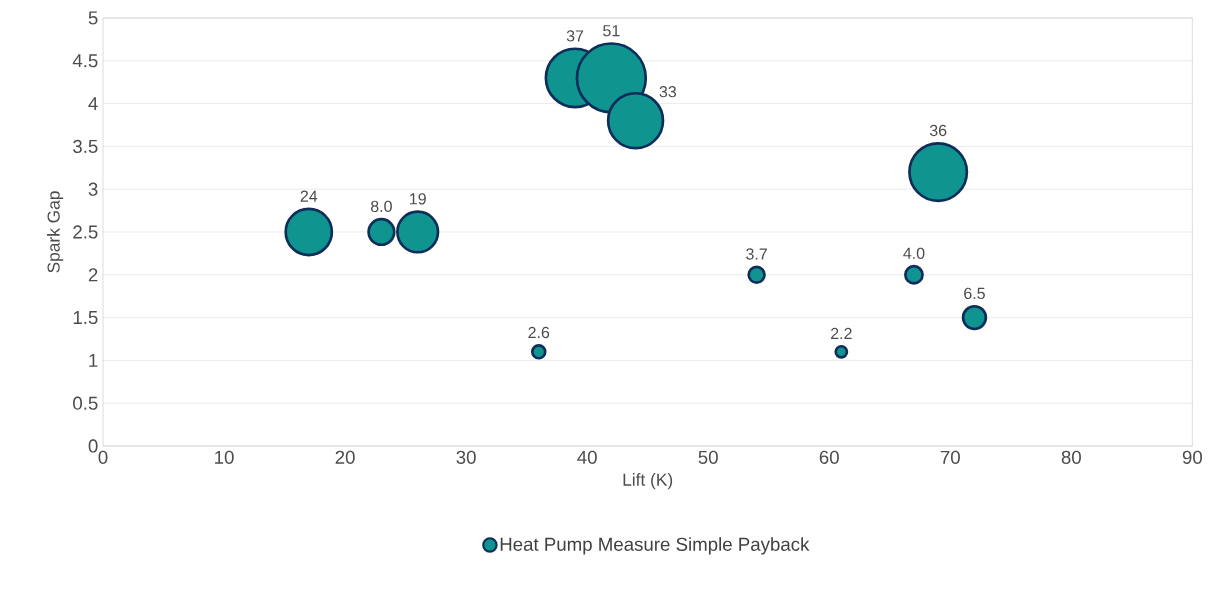 The image size is (1217, 602). Describe the element at coordinates (974, 293) in the screenshot. I see `annotation: 6.5` at that location.